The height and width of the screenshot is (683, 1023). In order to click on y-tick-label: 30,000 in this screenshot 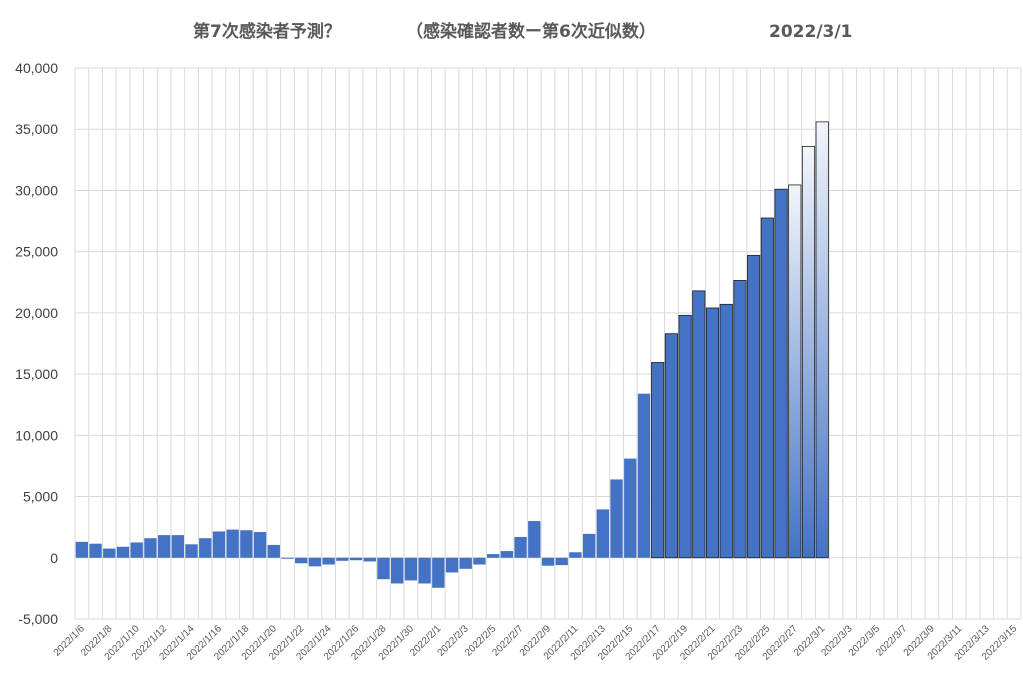, I will do `click(36, 190)`.